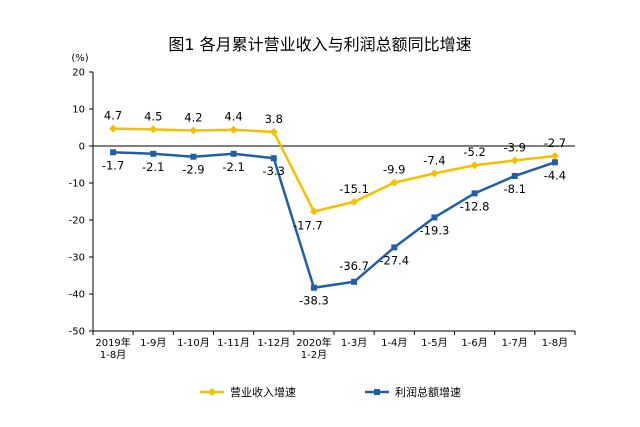 The width and height of the screenshot is (640, 427). I want to click on y-axis-unit: (%), so click(79, 58).